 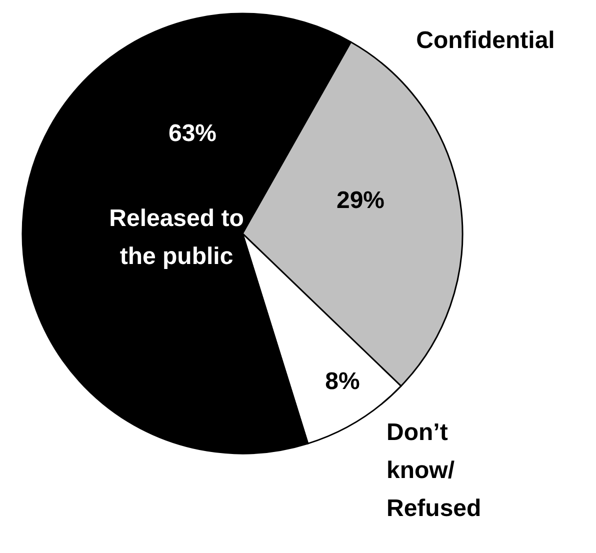 What do you see at coordinates (342, 381) in the screenshot?
I see `data-label: 8%` at bounding box center [342, 381].